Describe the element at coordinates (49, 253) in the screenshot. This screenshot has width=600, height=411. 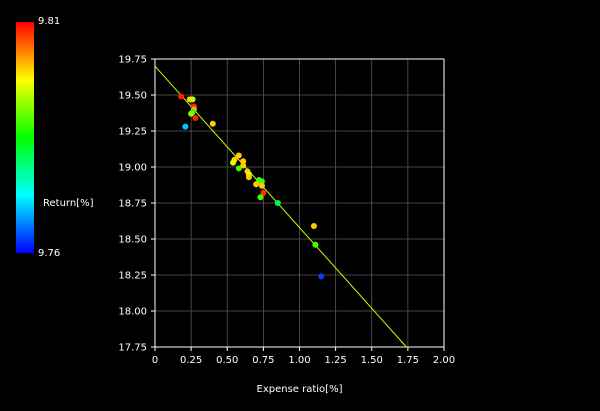
I see `colorbar-min-label: 9.76` at that location.